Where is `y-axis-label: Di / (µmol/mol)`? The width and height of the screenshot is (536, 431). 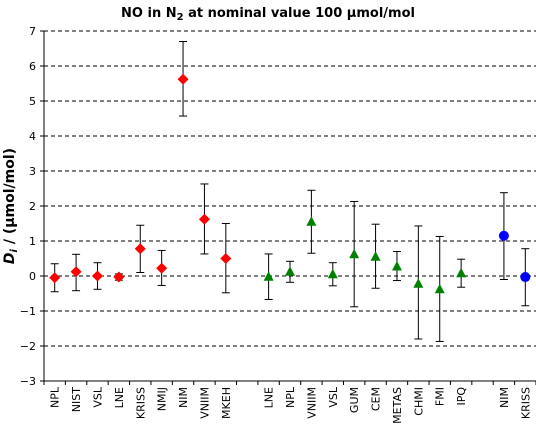 y-axis-label: Di / (µmol/mol) is located at coordinates (11, 206).